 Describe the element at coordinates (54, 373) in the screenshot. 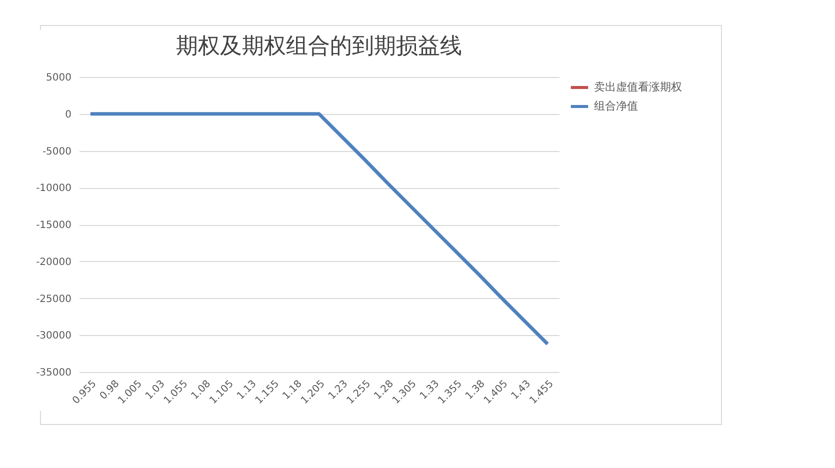

I see `y-tick-label: -35000` at that location.